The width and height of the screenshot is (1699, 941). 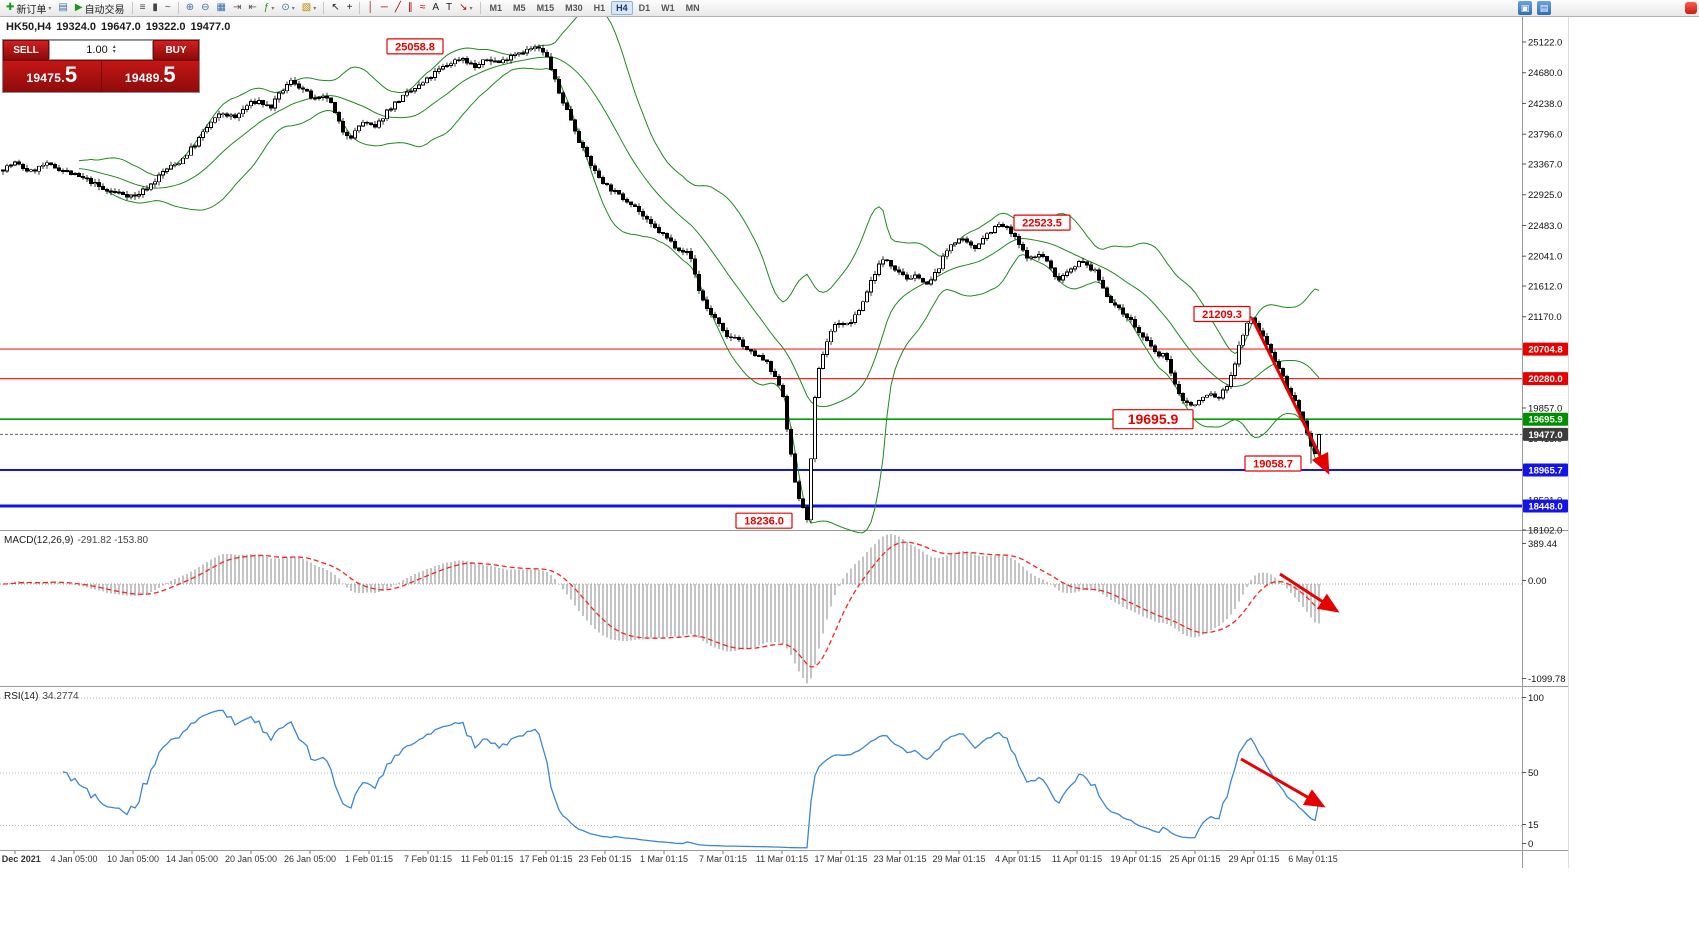 I want to click on price-axis-tick: 25122.0, so click(x=1545, y=43).